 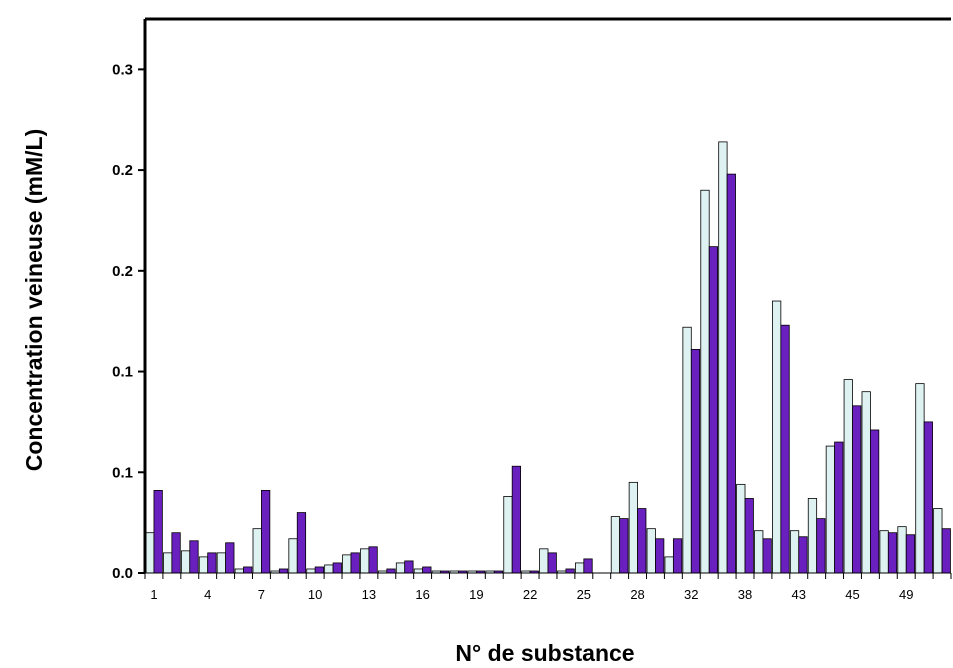 I want to click on y-tick-label: 0.3, so click(x=122, y=69).